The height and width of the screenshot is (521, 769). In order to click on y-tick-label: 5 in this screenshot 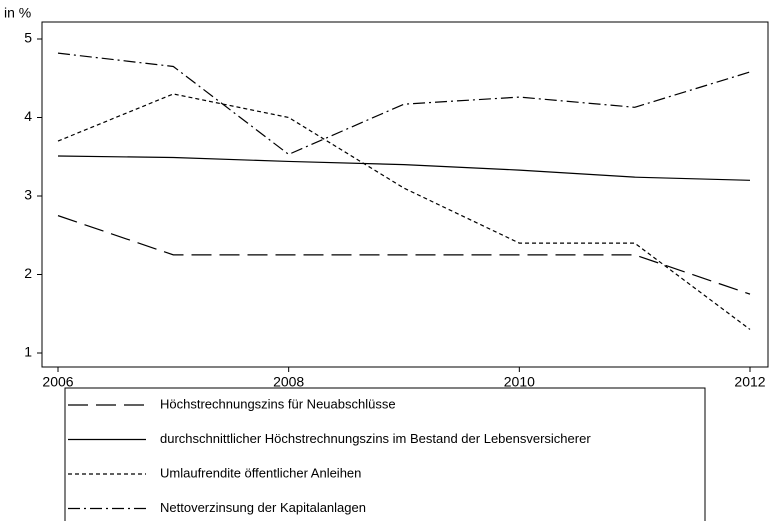, I will do `click(28, 38)`.